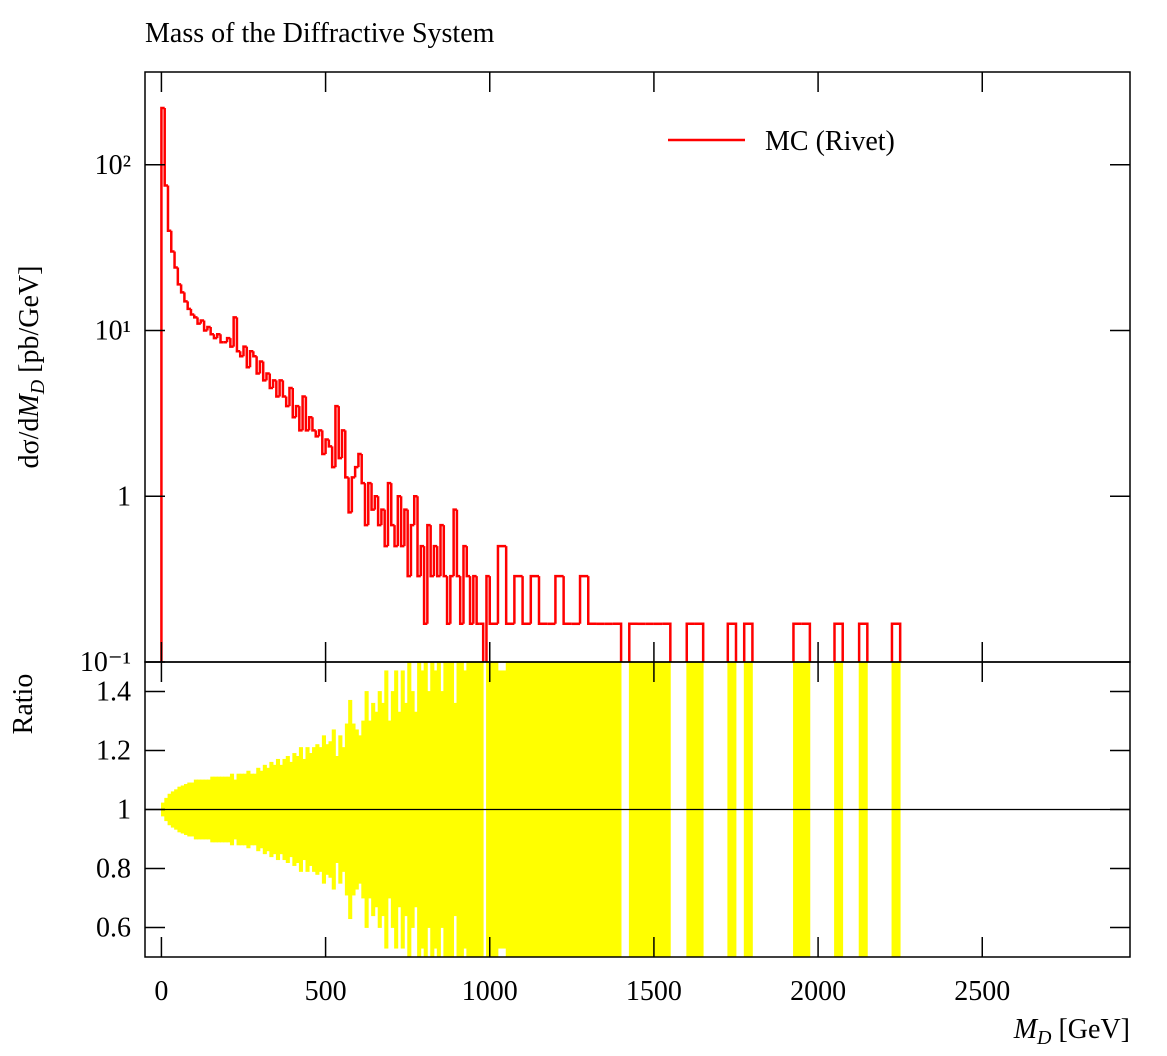 This screenshot has height=1056, width=1167. Describe the element at coordinates (23, 704) in the screenshot. I see `ratio-axis-label: Ratio` at that location.